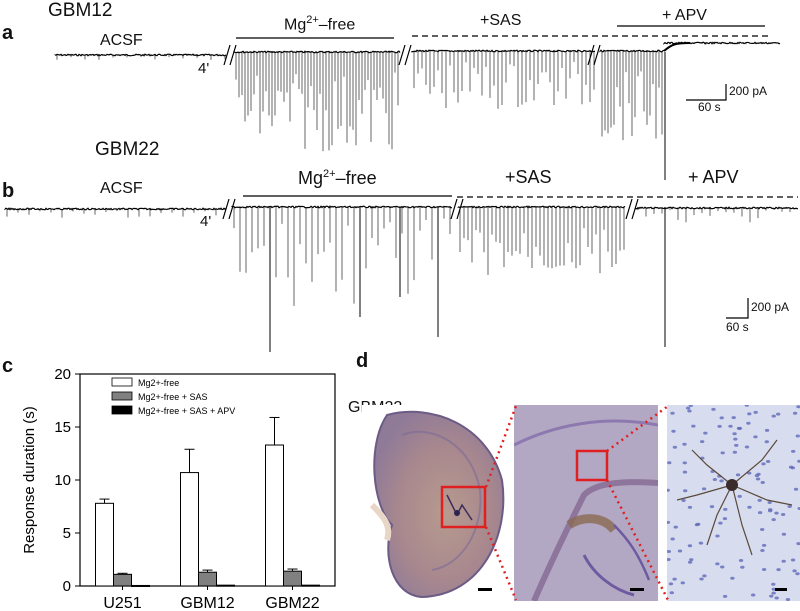 This screenshot has height=611, width=800. Describe the element at coordinates (292, 603) in the screenshot. I see `x-tick-label: GBM22` at that location.